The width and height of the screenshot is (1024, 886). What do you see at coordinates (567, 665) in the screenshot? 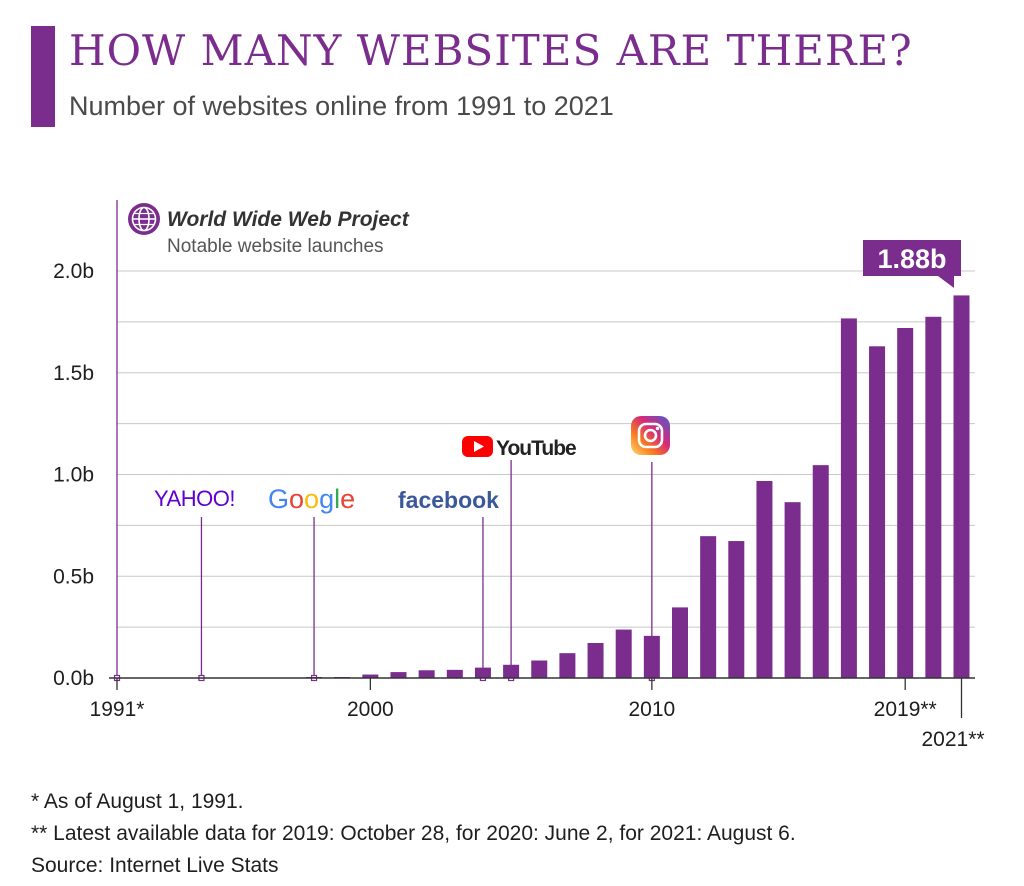
I see `bar-2007` at bounding box center [567, 665].